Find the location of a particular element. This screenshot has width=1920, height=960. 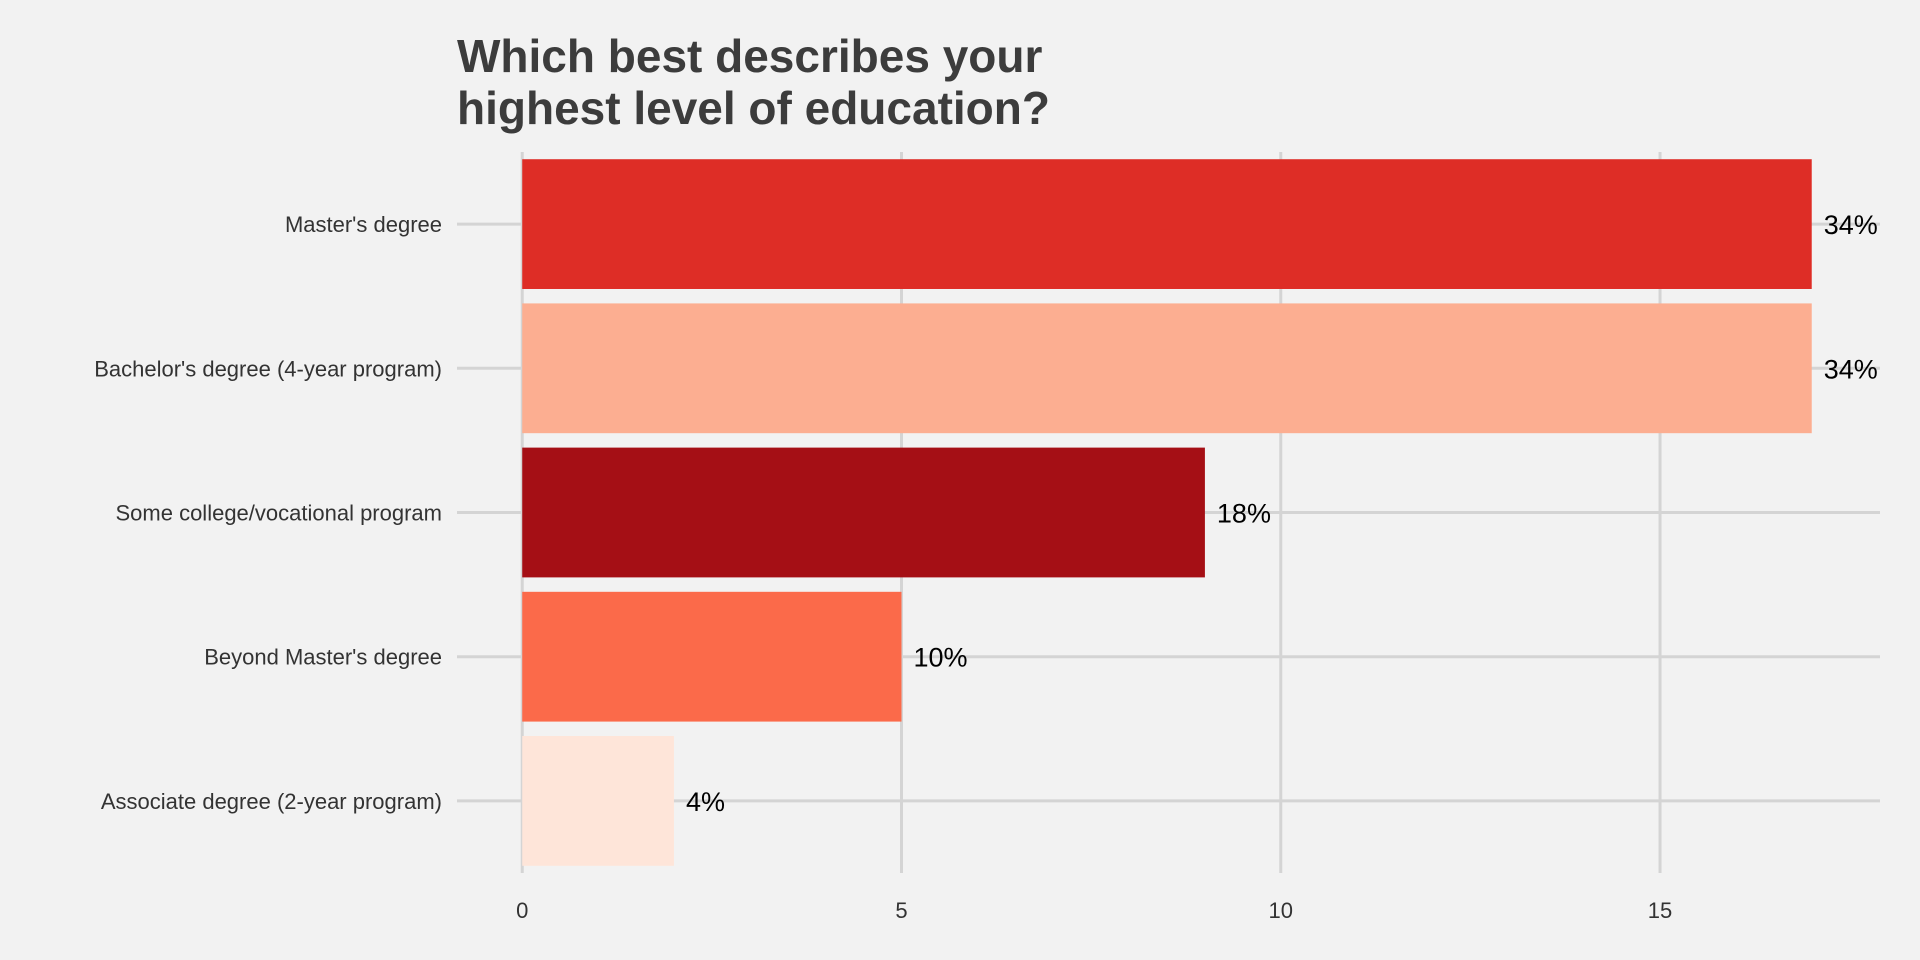

x-tick-label: 0 is located at coordinates (522, 910).